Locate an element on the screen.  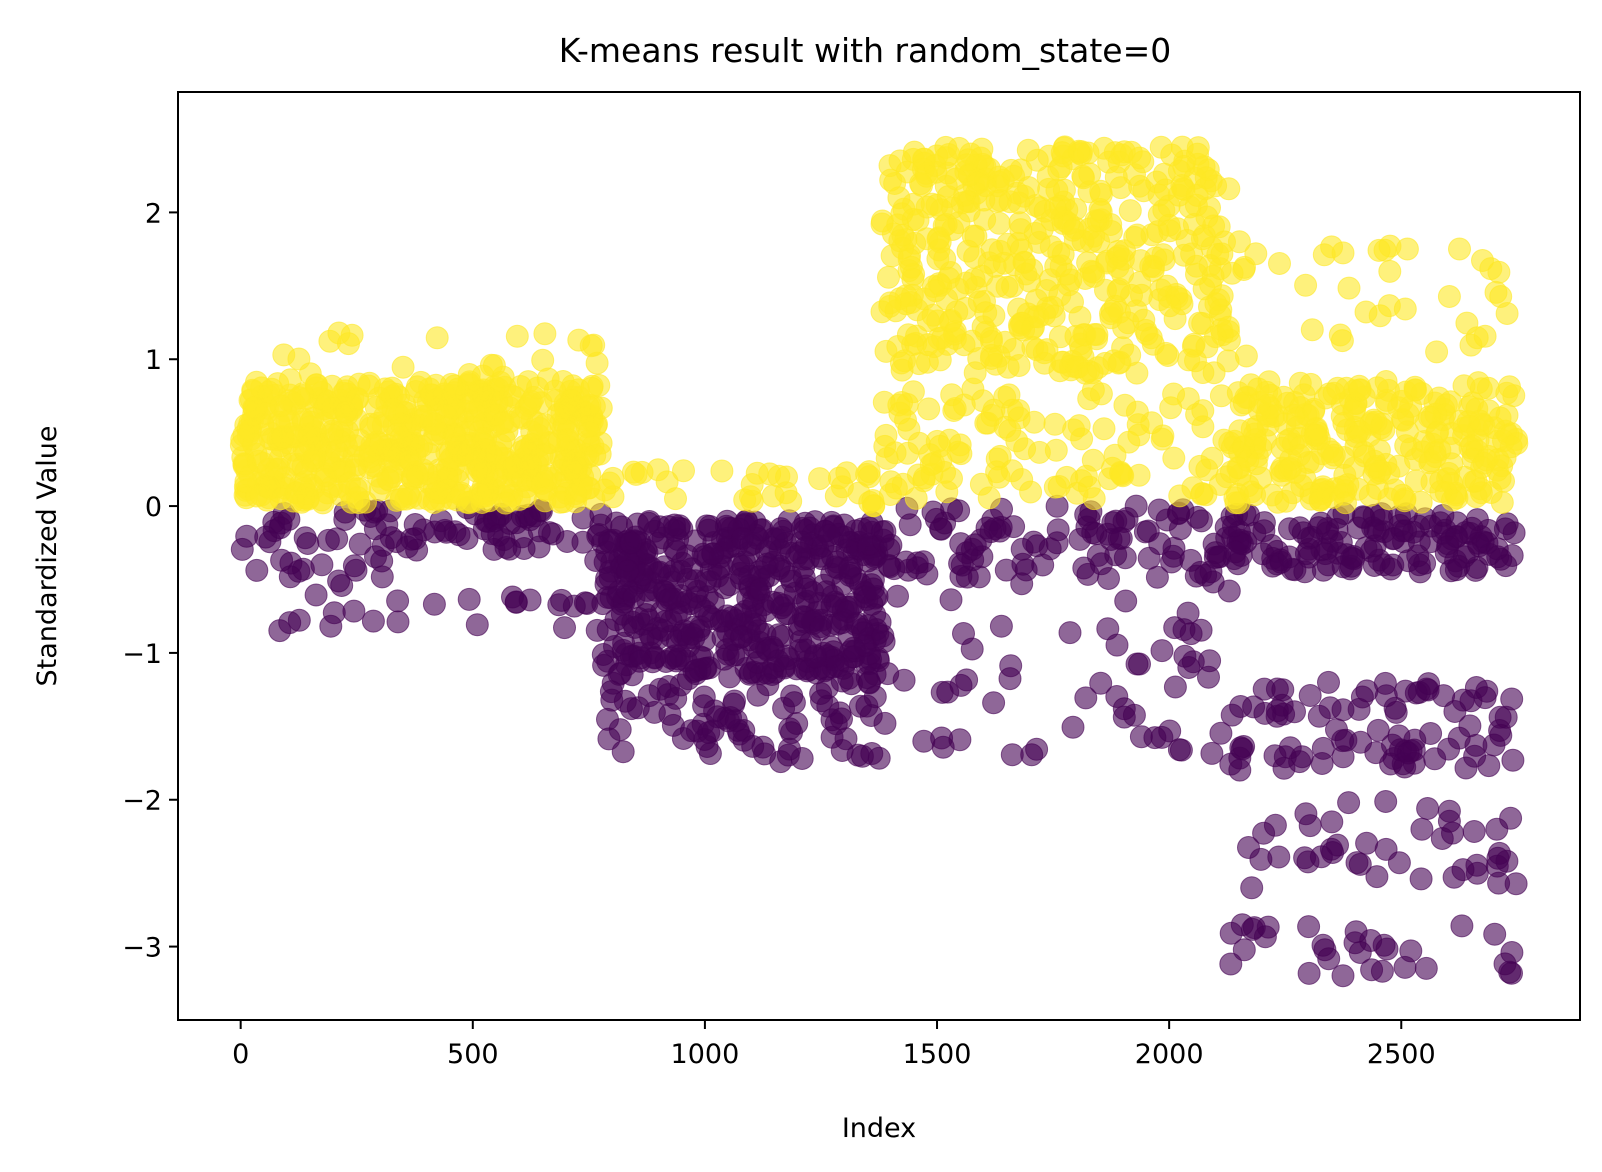
x-tick-label: 2500 is located at coordinates (1401, 1054).